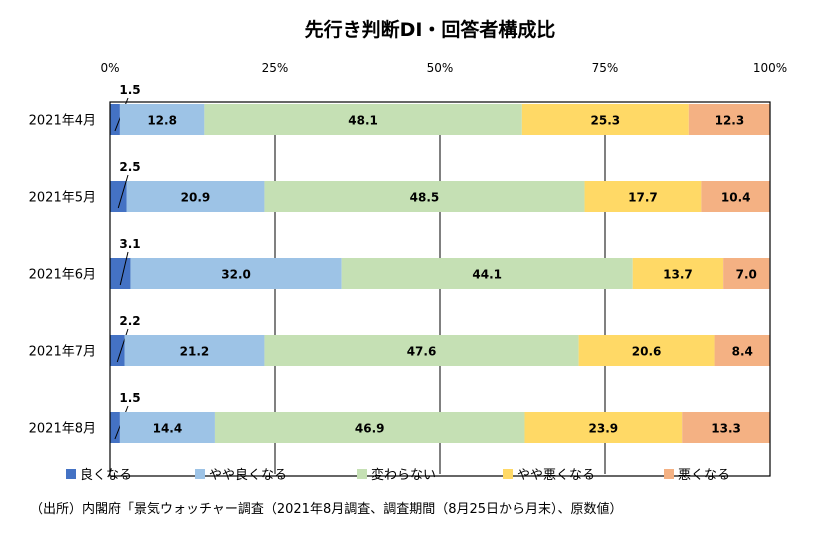 Image resolution: width=816 pixels, height=556 pixels. Describe the element at coordinates (770, 68) in the screenshot. I see `x-tick-label: 100%` at that location.